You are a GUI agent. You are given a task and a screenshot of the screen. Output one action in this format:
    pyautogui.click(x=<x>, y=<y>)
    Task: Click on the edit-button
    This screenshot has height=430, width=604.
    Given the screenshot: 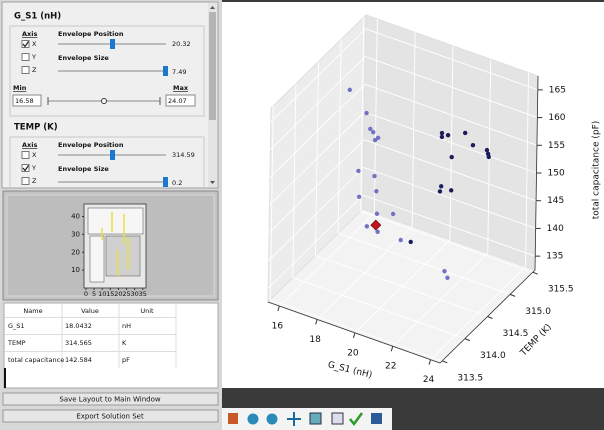 What is the action you would take?
    pyautogui.click(x=356, y=419)
    